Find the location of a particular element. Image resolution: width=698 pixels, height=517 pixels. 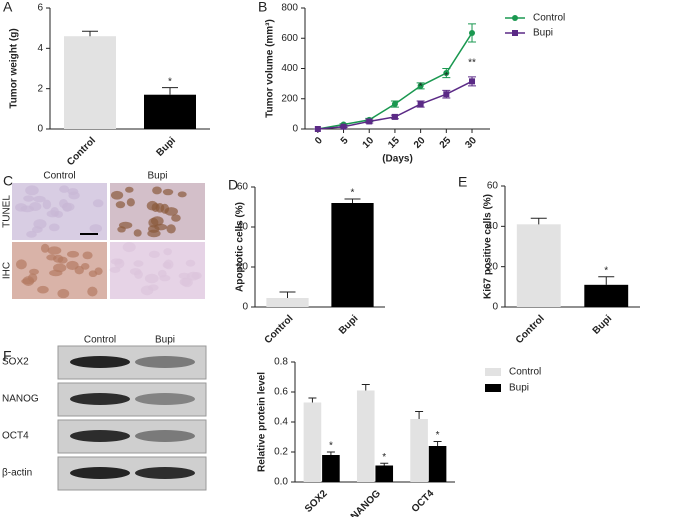

y-axis-label: Tumor weight (g) is located at coordinates (14, 68).